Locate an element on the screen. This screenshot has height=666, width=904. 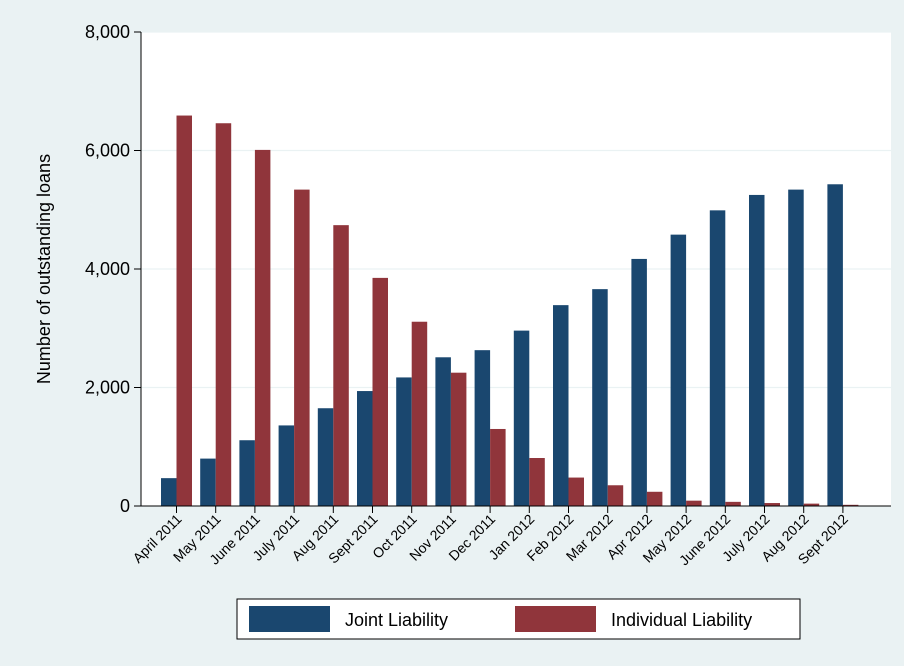
legend-label-individual-liability: Individual Liability is located at coordinates (681, 620).